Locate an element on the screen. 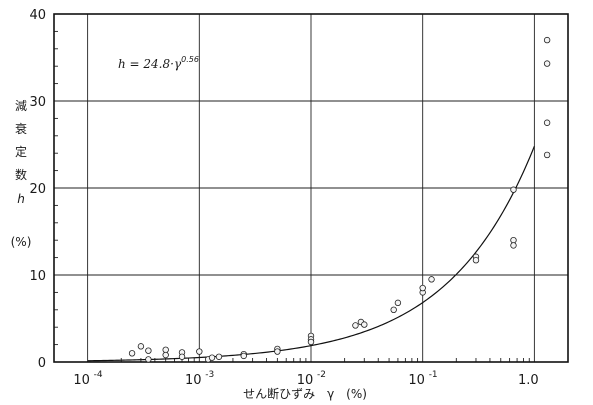 Image resolution: width=593 pixels, height=405 pixels. y-tick-label: 10 is located at coordinates (37, 276).